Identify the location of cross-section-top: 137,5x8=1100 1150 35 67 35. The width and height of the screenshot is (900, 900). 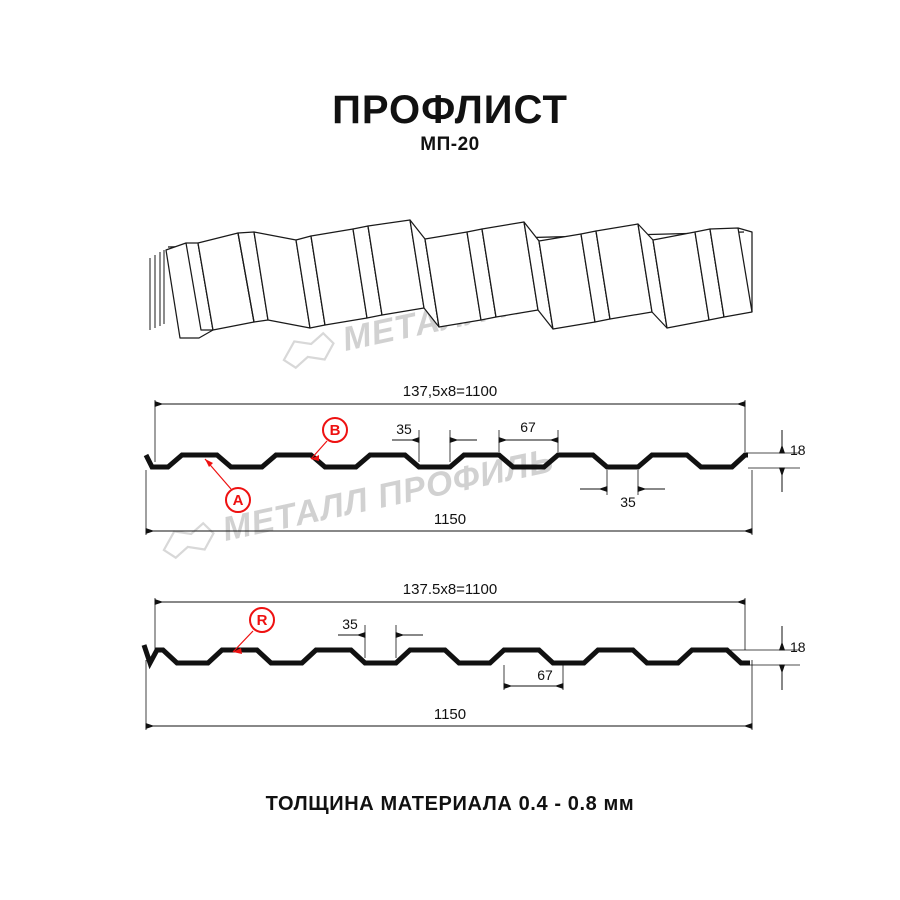
(474, 459).